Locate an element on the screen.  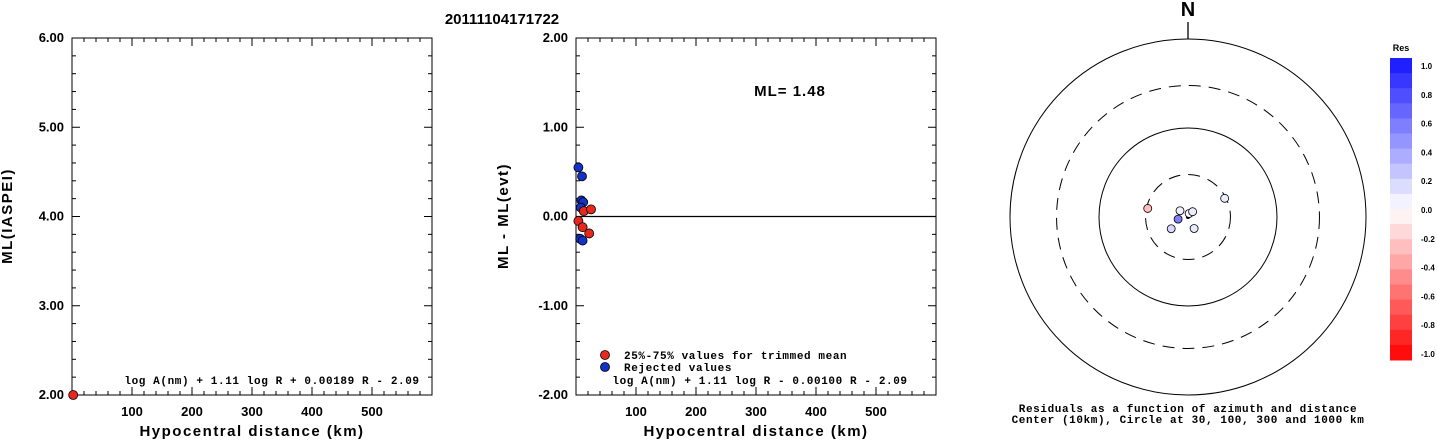
residual-y-tick-label: 2.00 is located at coordinates (555, 37).